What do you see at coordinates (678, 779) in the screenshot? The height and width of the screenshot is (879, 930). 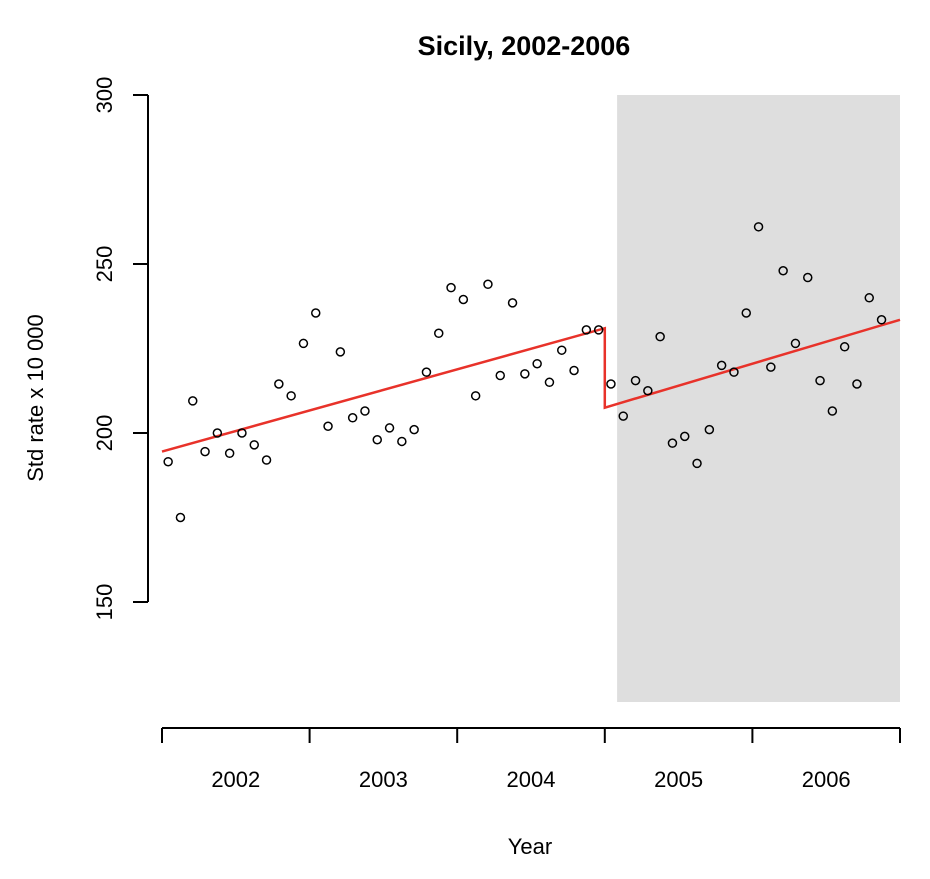 I see `x-tick-label: 2005` at bounding box center [678, 779].